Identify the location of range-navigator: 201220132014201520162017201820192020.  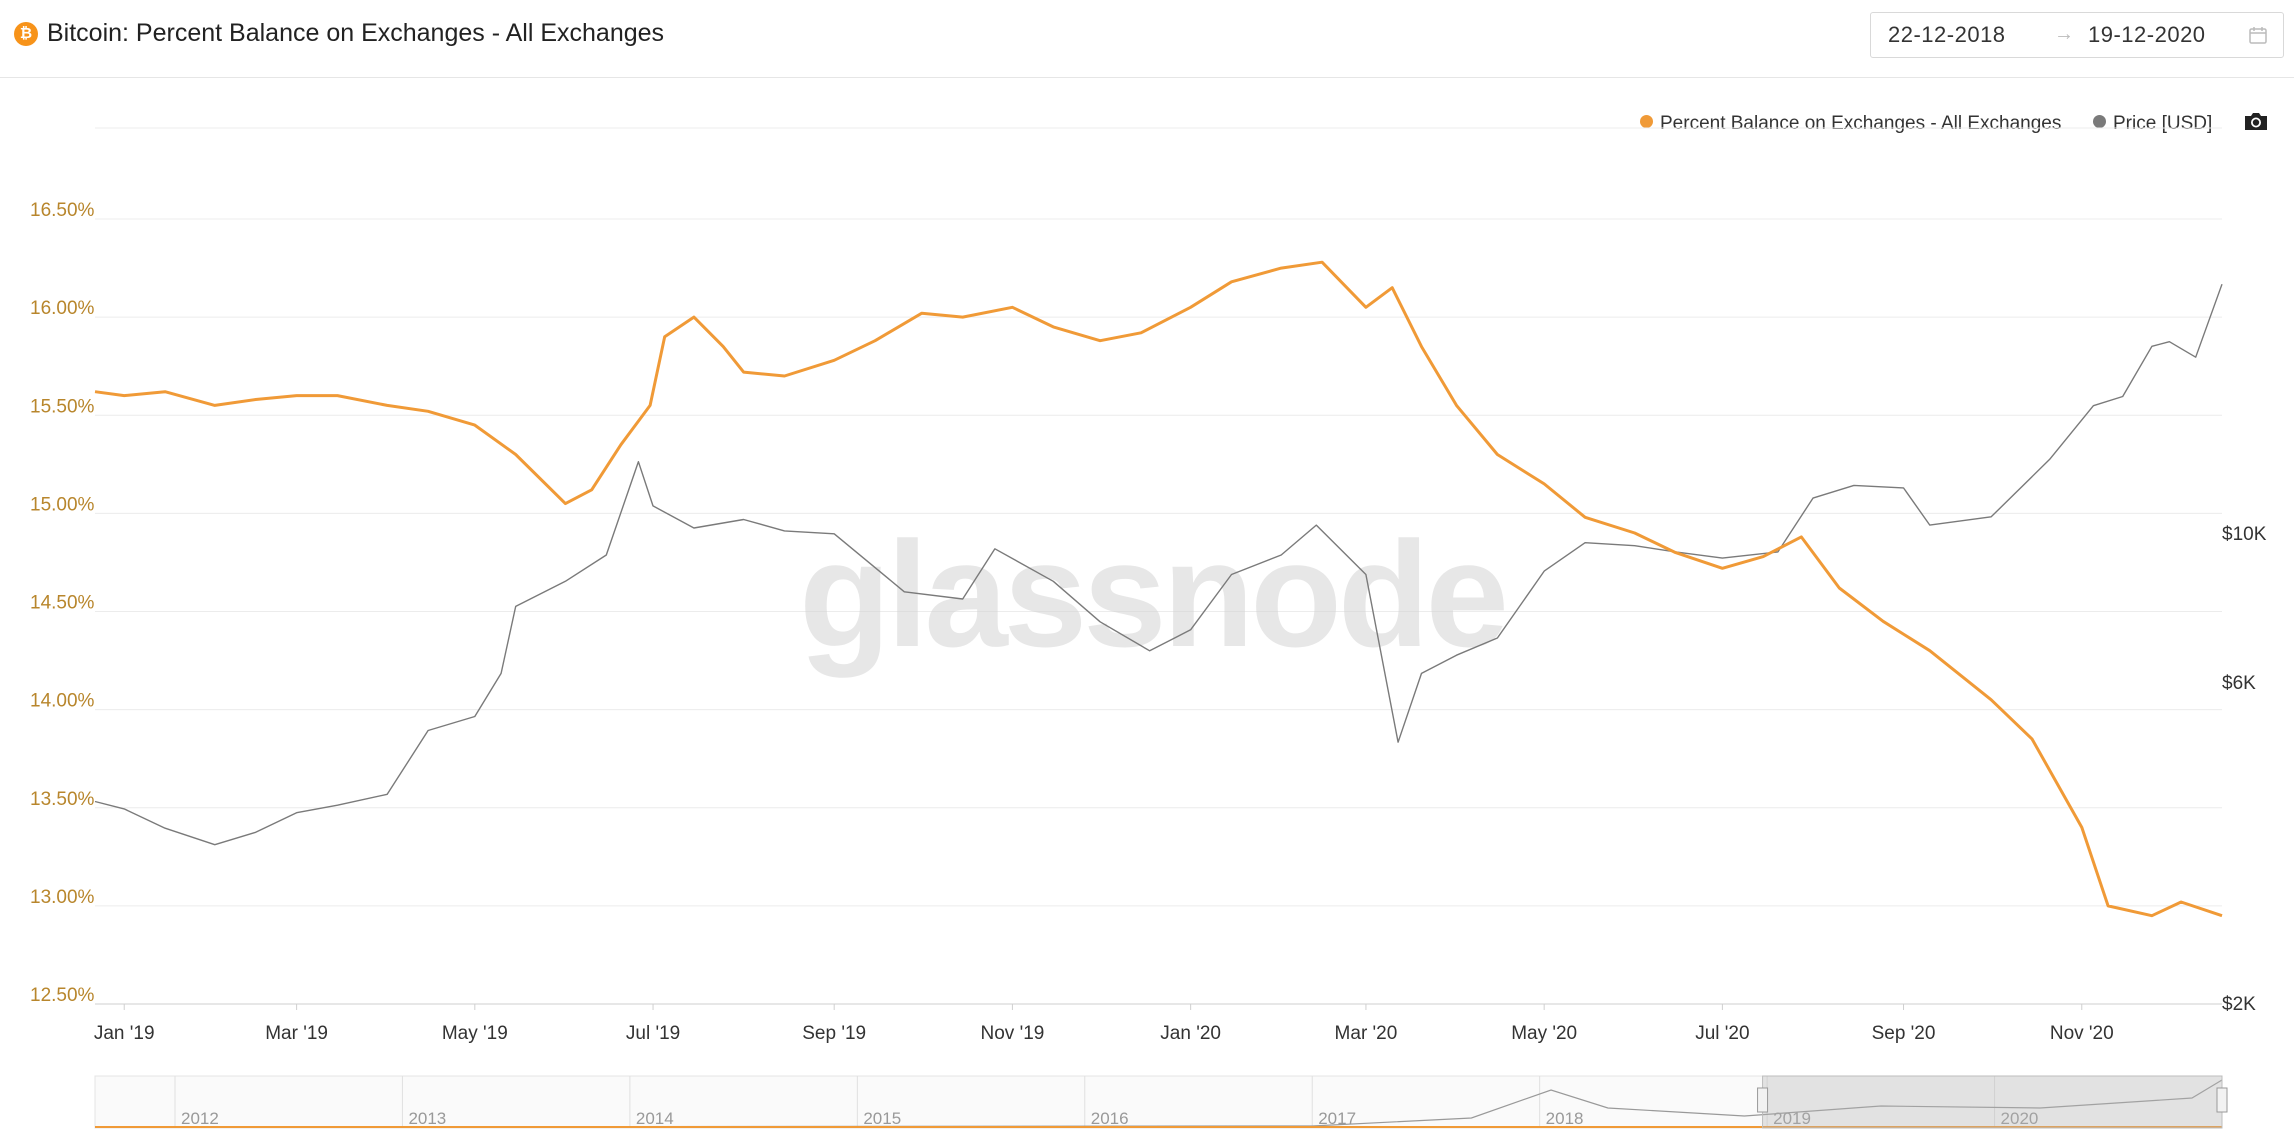
(1161, 1102).